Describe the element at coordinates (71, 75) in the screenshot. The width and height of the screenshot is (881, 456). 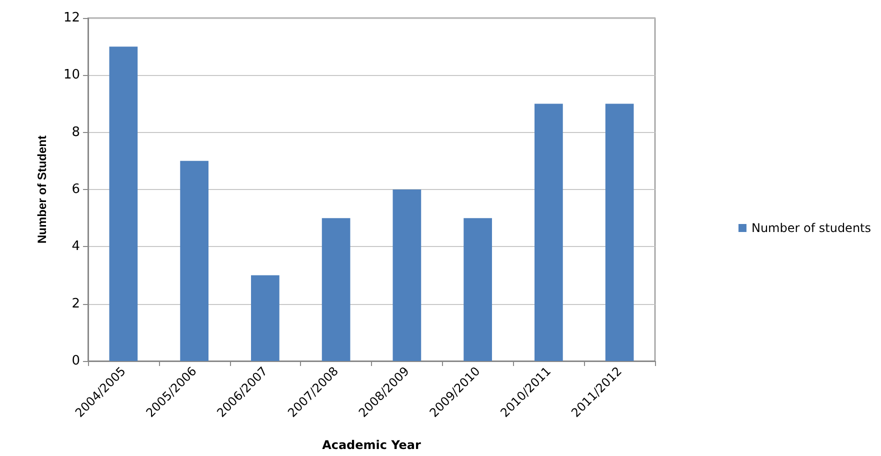
I see `y-tick-label: 10` at that location.